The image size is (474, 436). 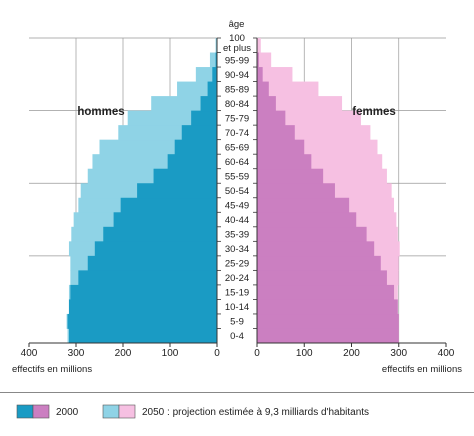 What do you see at coordinates (237, 104) in the screenshot?
I see `age-label-80-84: 80-84` at bounding box center [237, 104].